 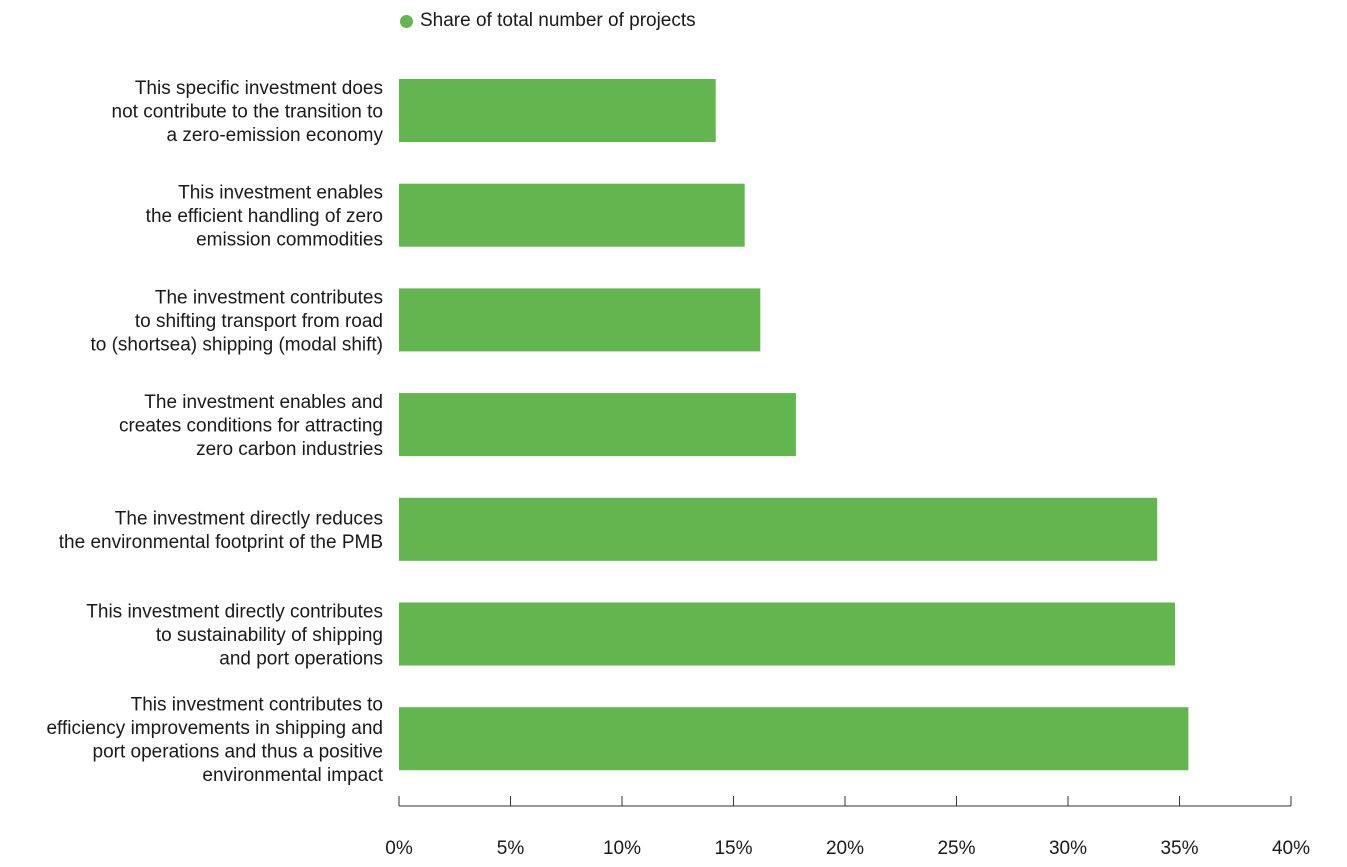 I want to click on x-tick-label-30: 30%, so click(x=1068, y=848).